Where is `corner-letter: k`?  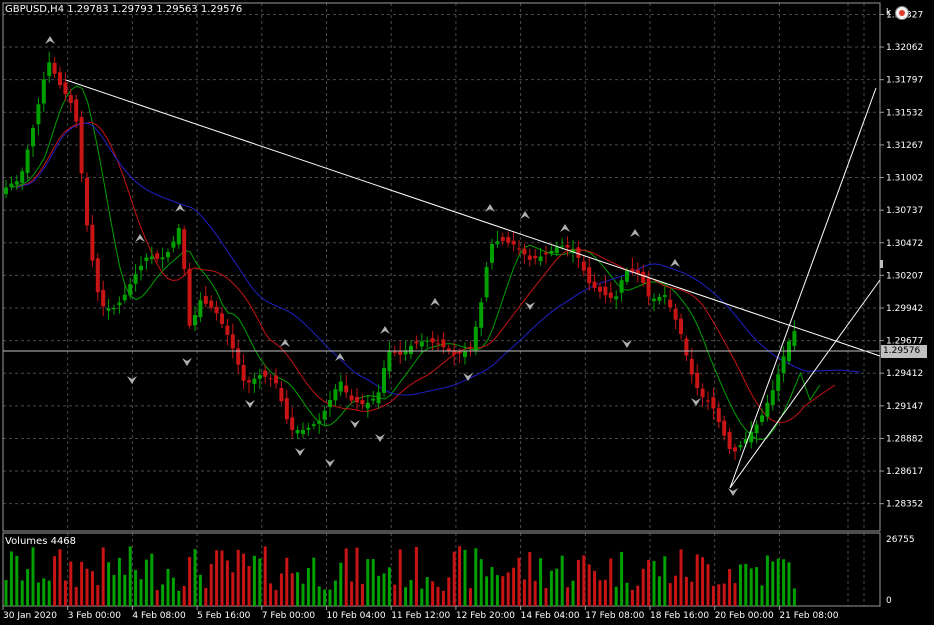
corner-letter: k is located at coordinates (889, 13).